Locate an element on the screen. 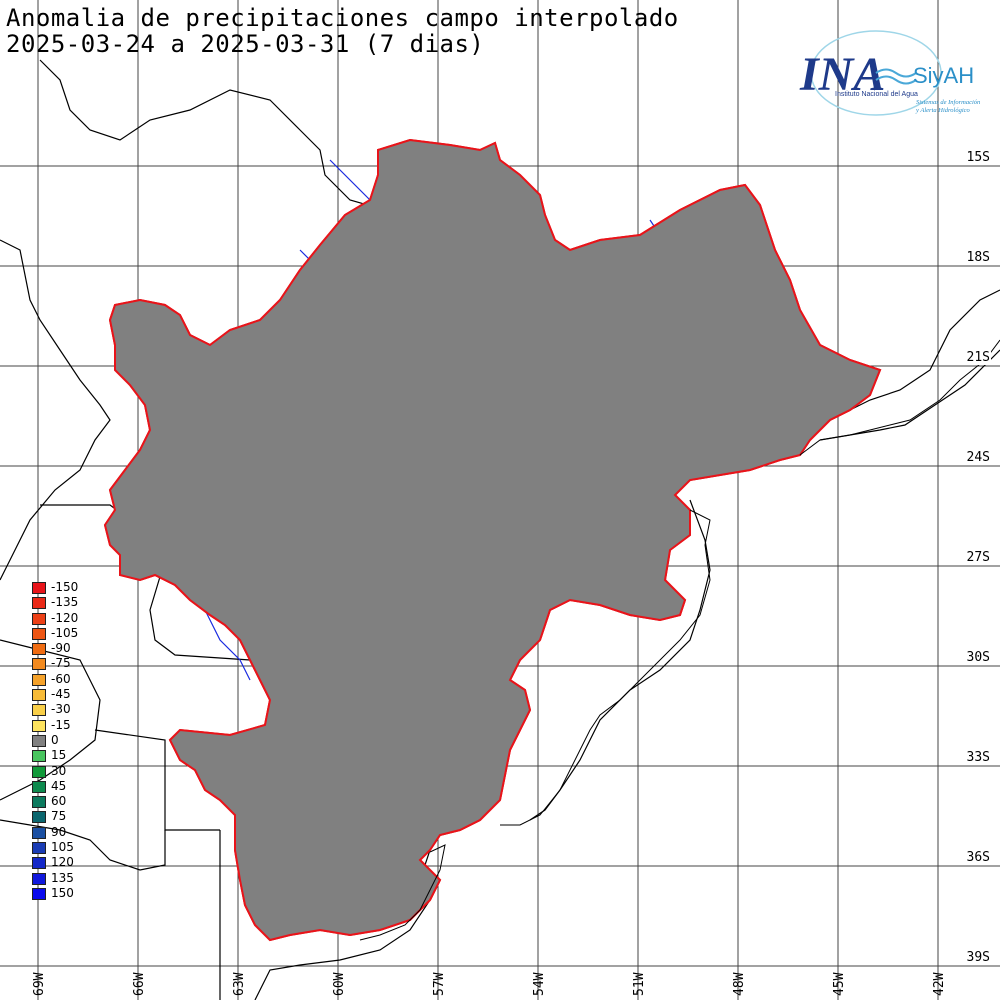 The height and width of the screenshot is (1000, 1000). latitude-label: 36S is located at coordinates (978, 857).